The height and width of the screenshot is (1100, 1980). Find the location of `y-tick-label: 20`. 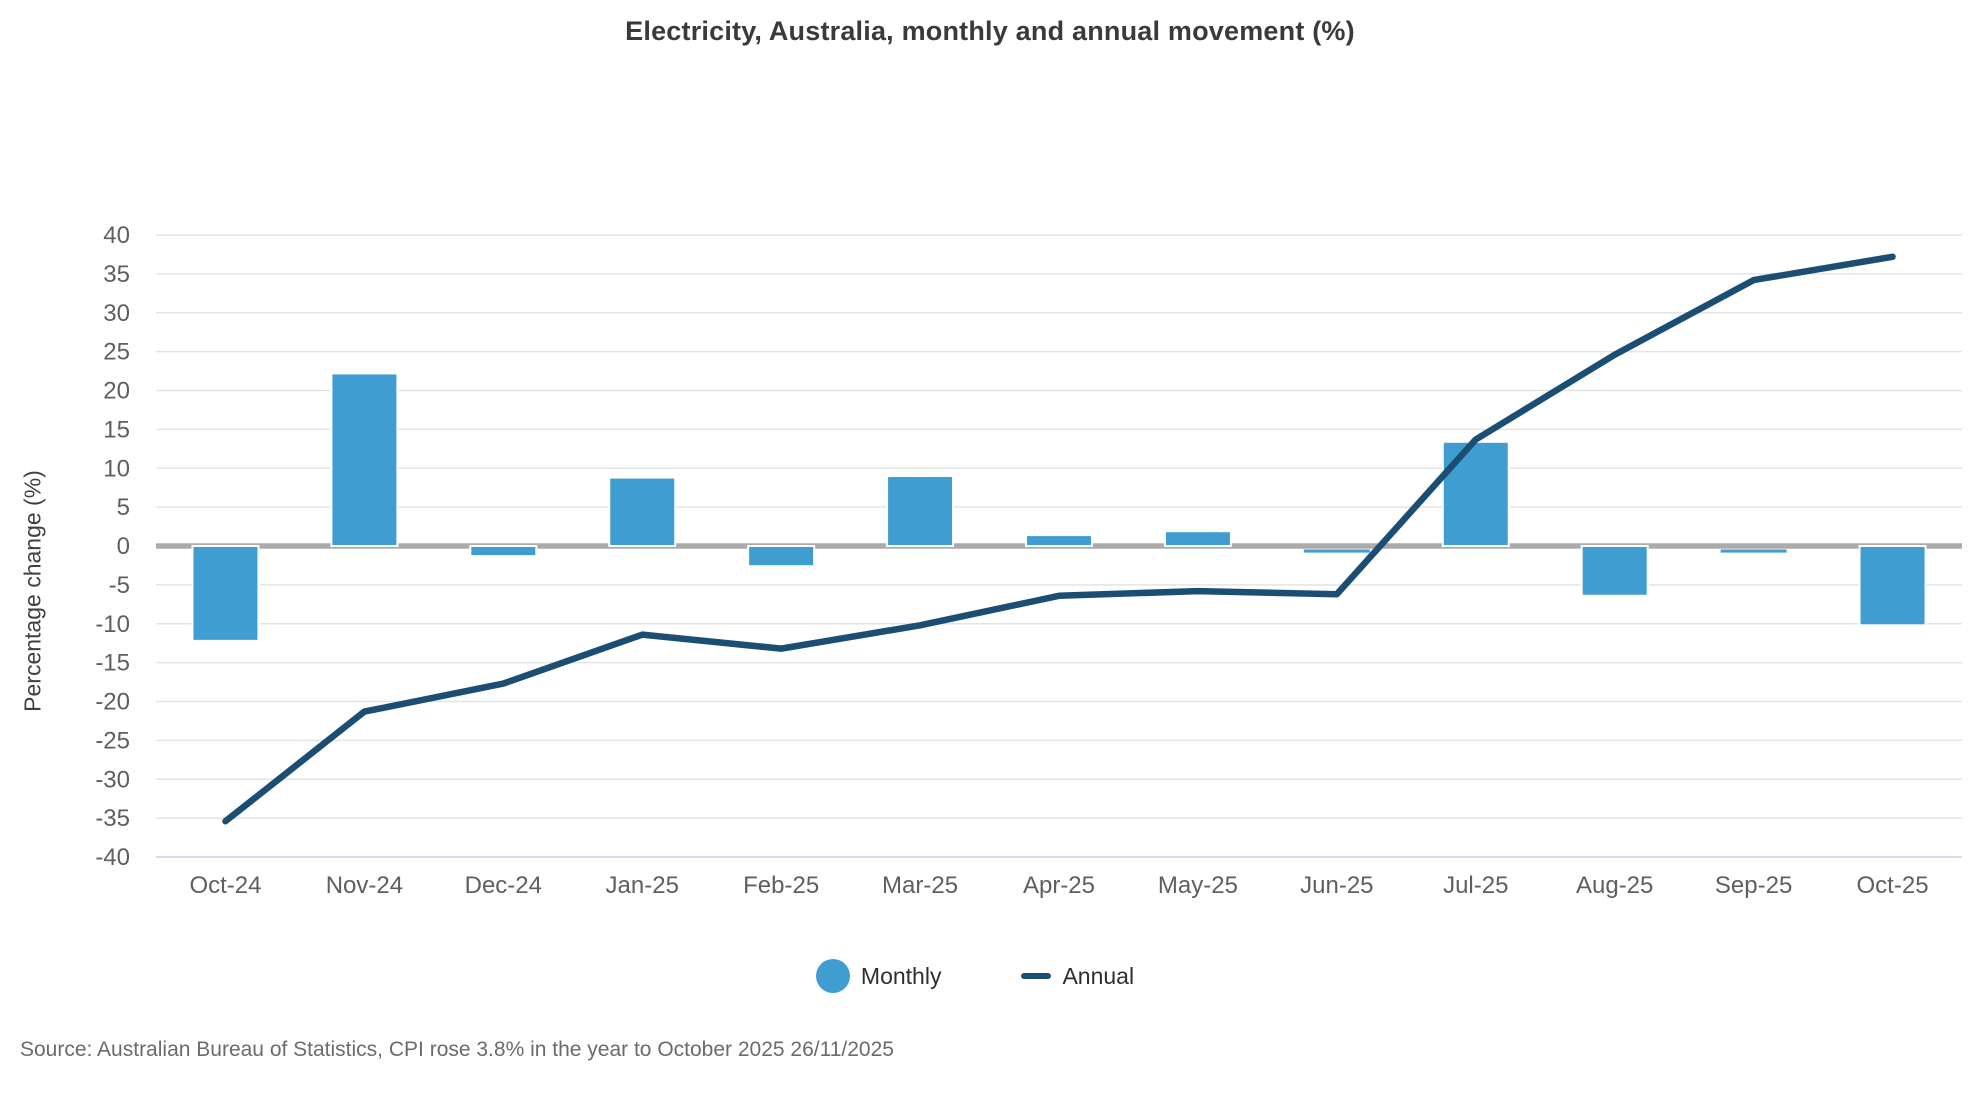

y-tick-label: 20 is located at coordinates (116, 391).